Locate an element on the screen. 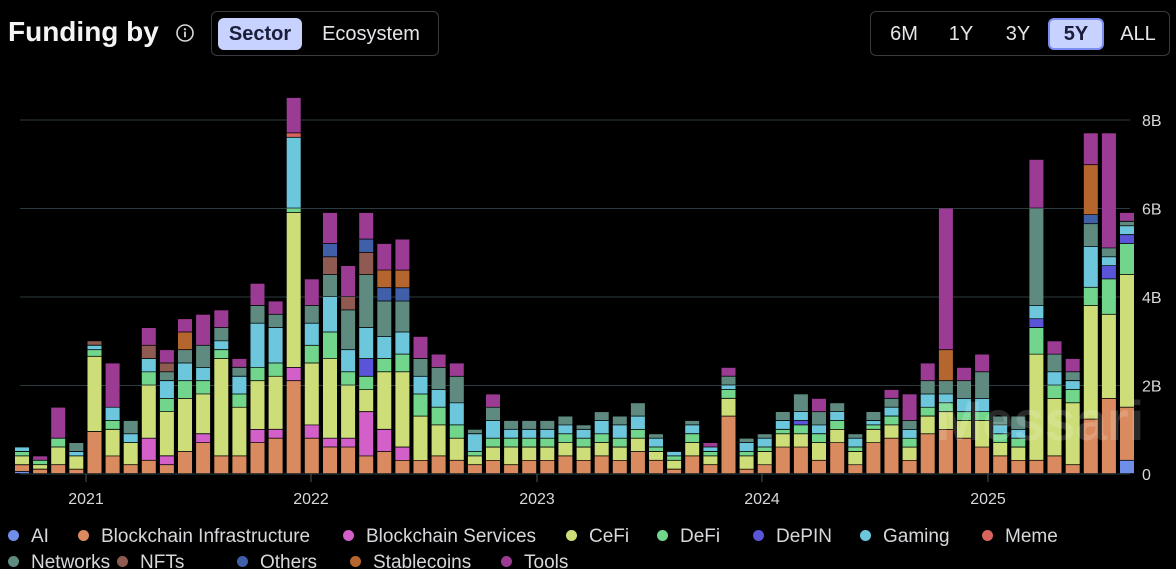  legend-item-cefi: CeFi is located at coordinates (597, 537).